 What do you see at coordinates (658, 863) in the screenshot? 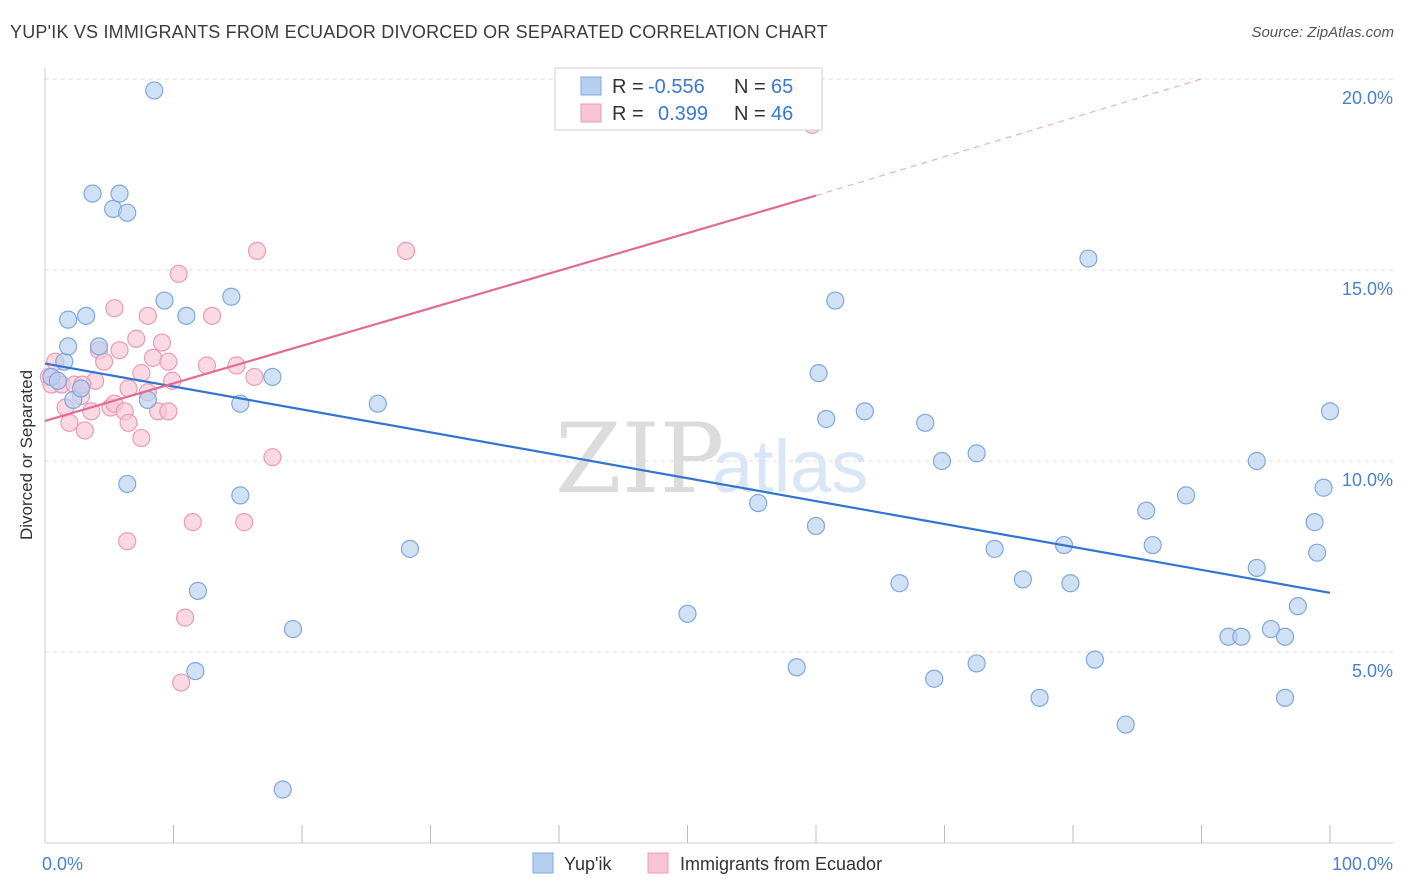
I see `bottom-legend-swatch-ecuador` at bounding box center [658, 863].